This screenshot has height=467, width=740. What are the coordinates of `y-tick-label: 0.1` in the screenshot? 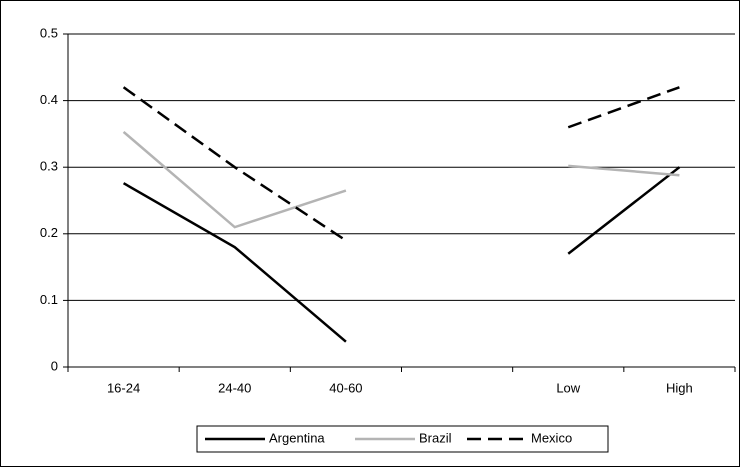 It's located at (49, 299).